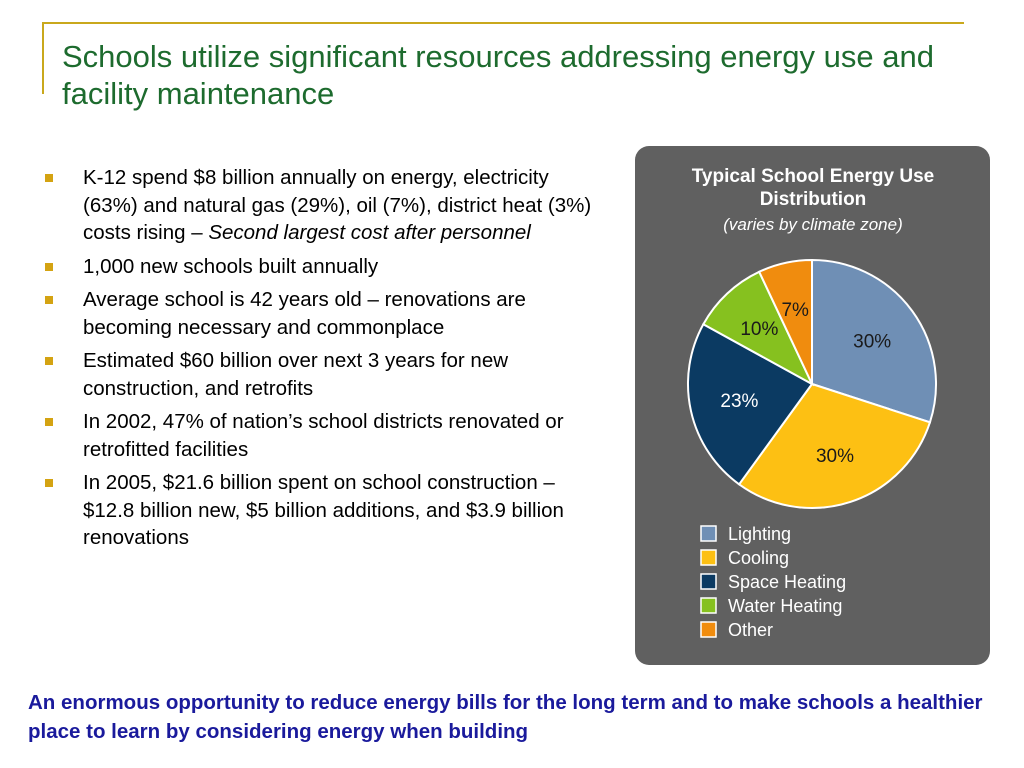 Image resolution: width=1024 pixels, height=768 pixels. What do you see at coordinates (835, 456) in the screenshot?
I see `data-label-cooling: 30%` at bounding box center [835, 456].